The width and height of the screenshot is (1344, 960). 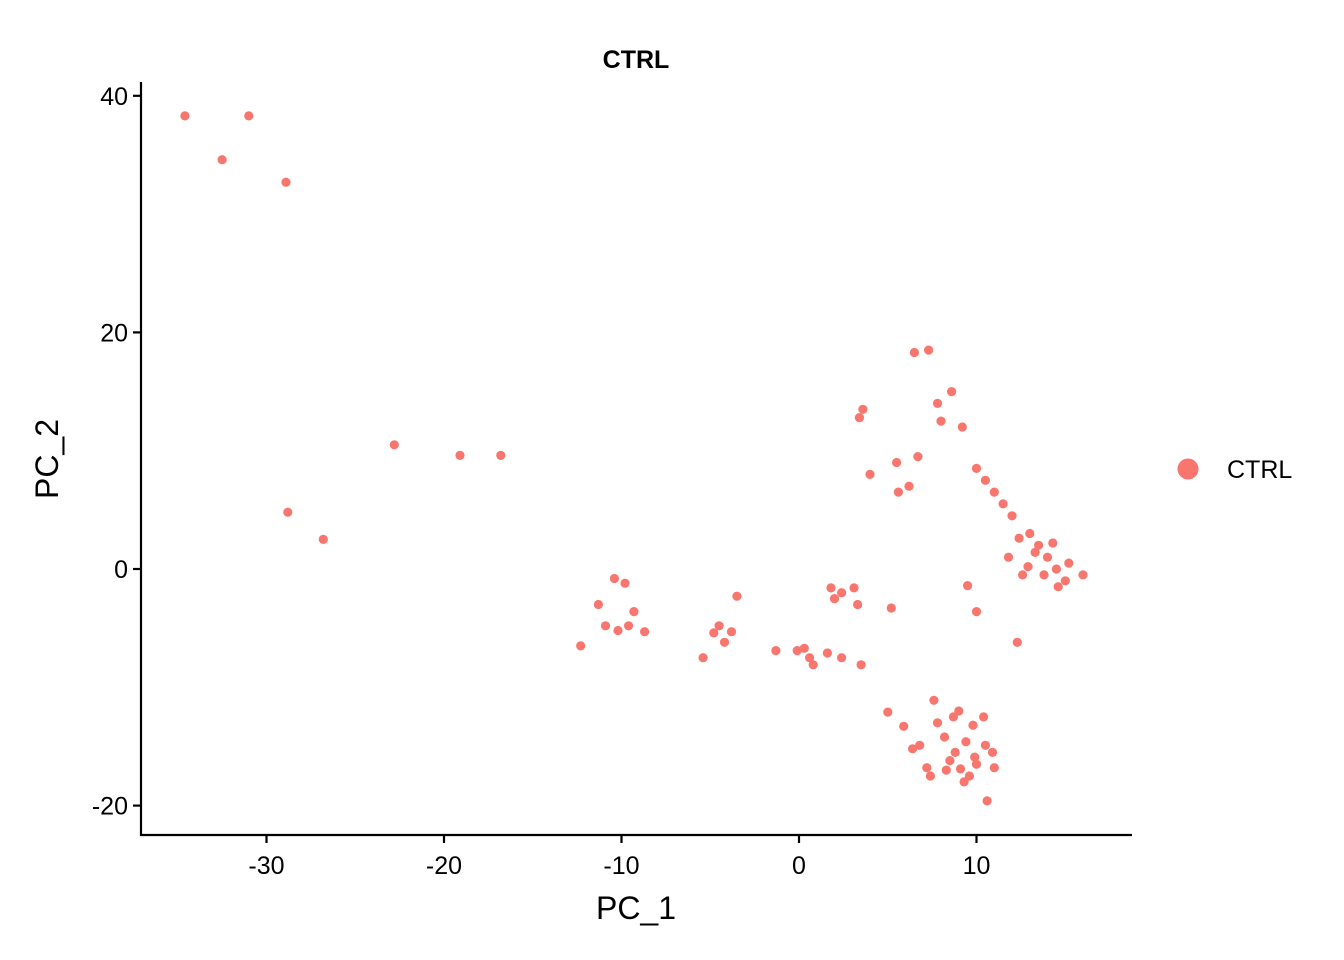 I want to click on x-tick-label: 0, so click(x=799, y=866).